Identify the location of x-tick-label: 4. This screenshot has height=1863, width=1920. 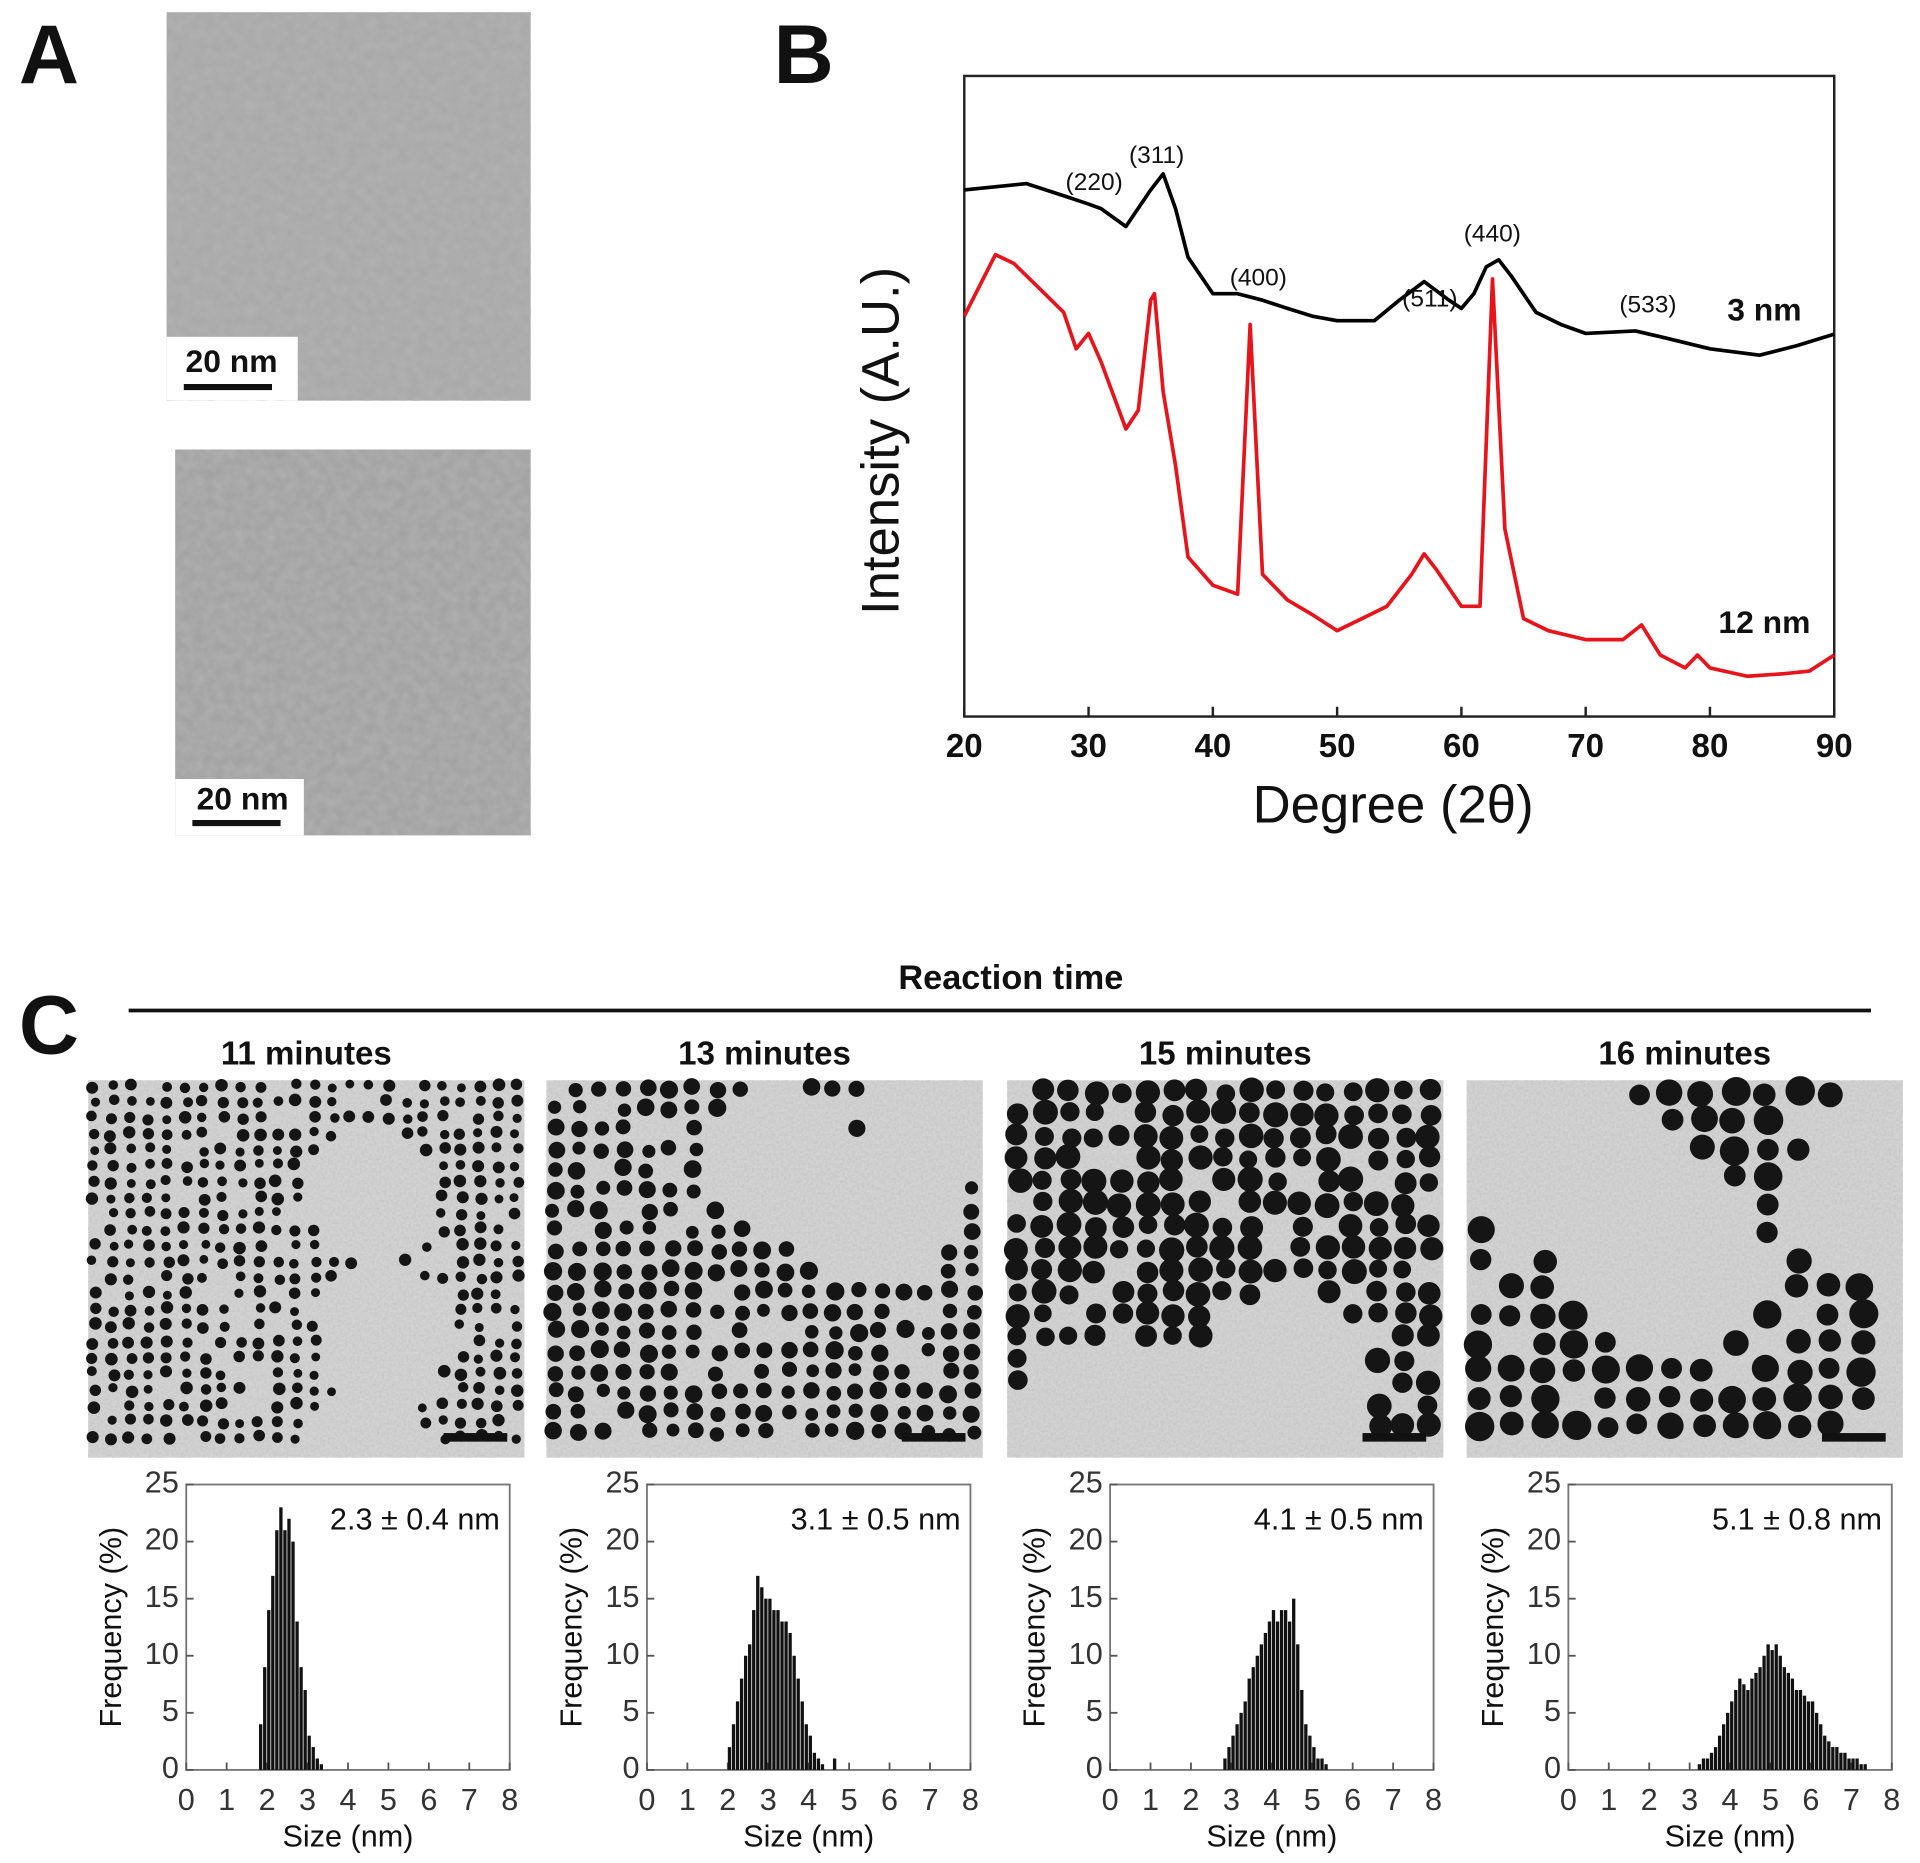
(1730, 1800).